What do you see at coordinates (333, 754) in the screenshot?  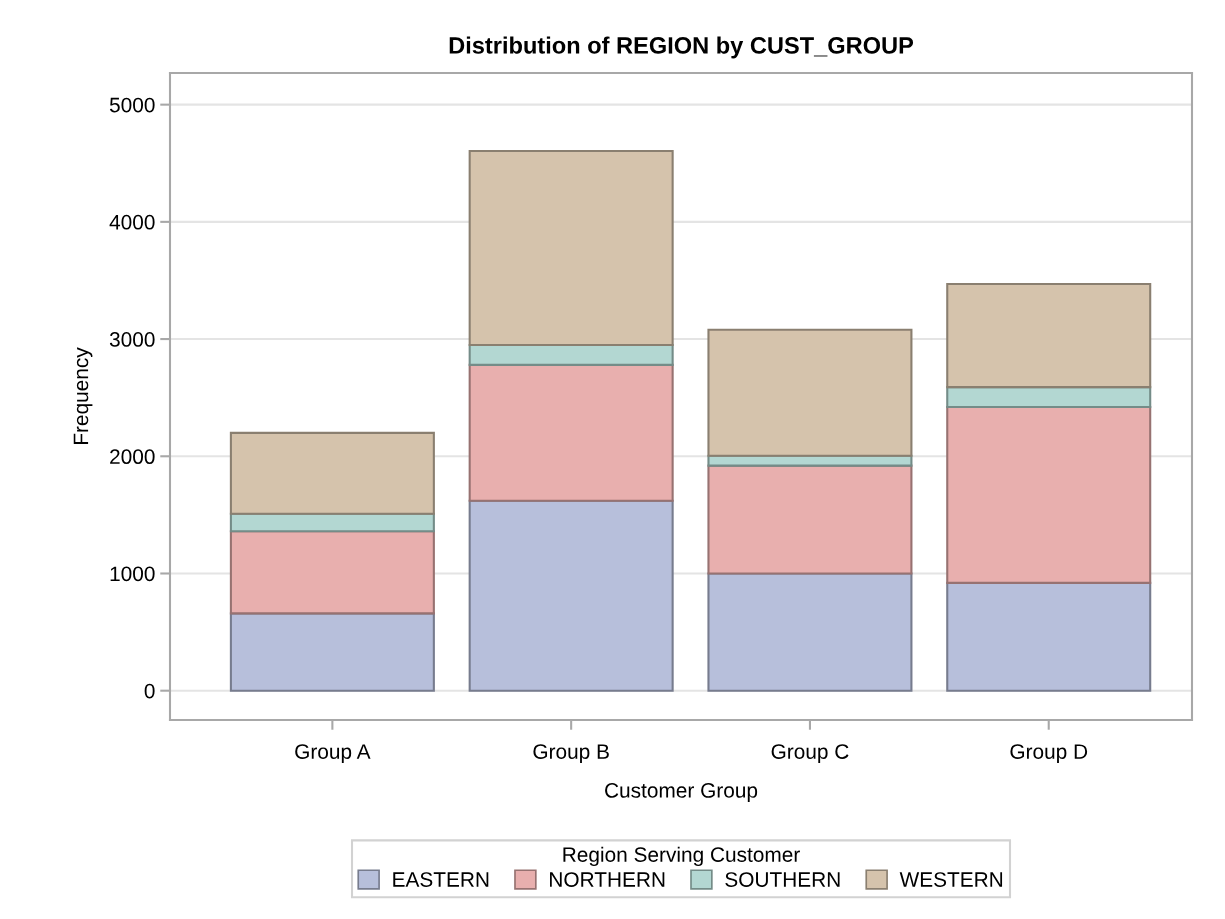 I see `x-tick-label: Group A` at bounding box center [333, 754].